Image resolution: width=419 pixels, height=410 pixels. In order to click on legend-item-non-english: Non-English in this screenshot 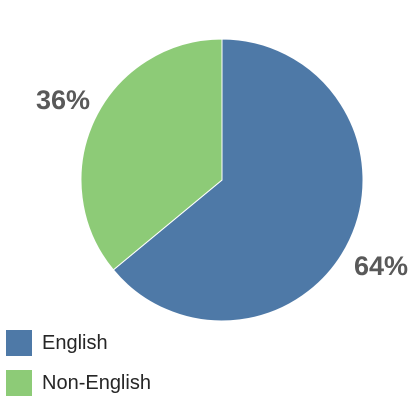, I will do `click(78, 383)`.